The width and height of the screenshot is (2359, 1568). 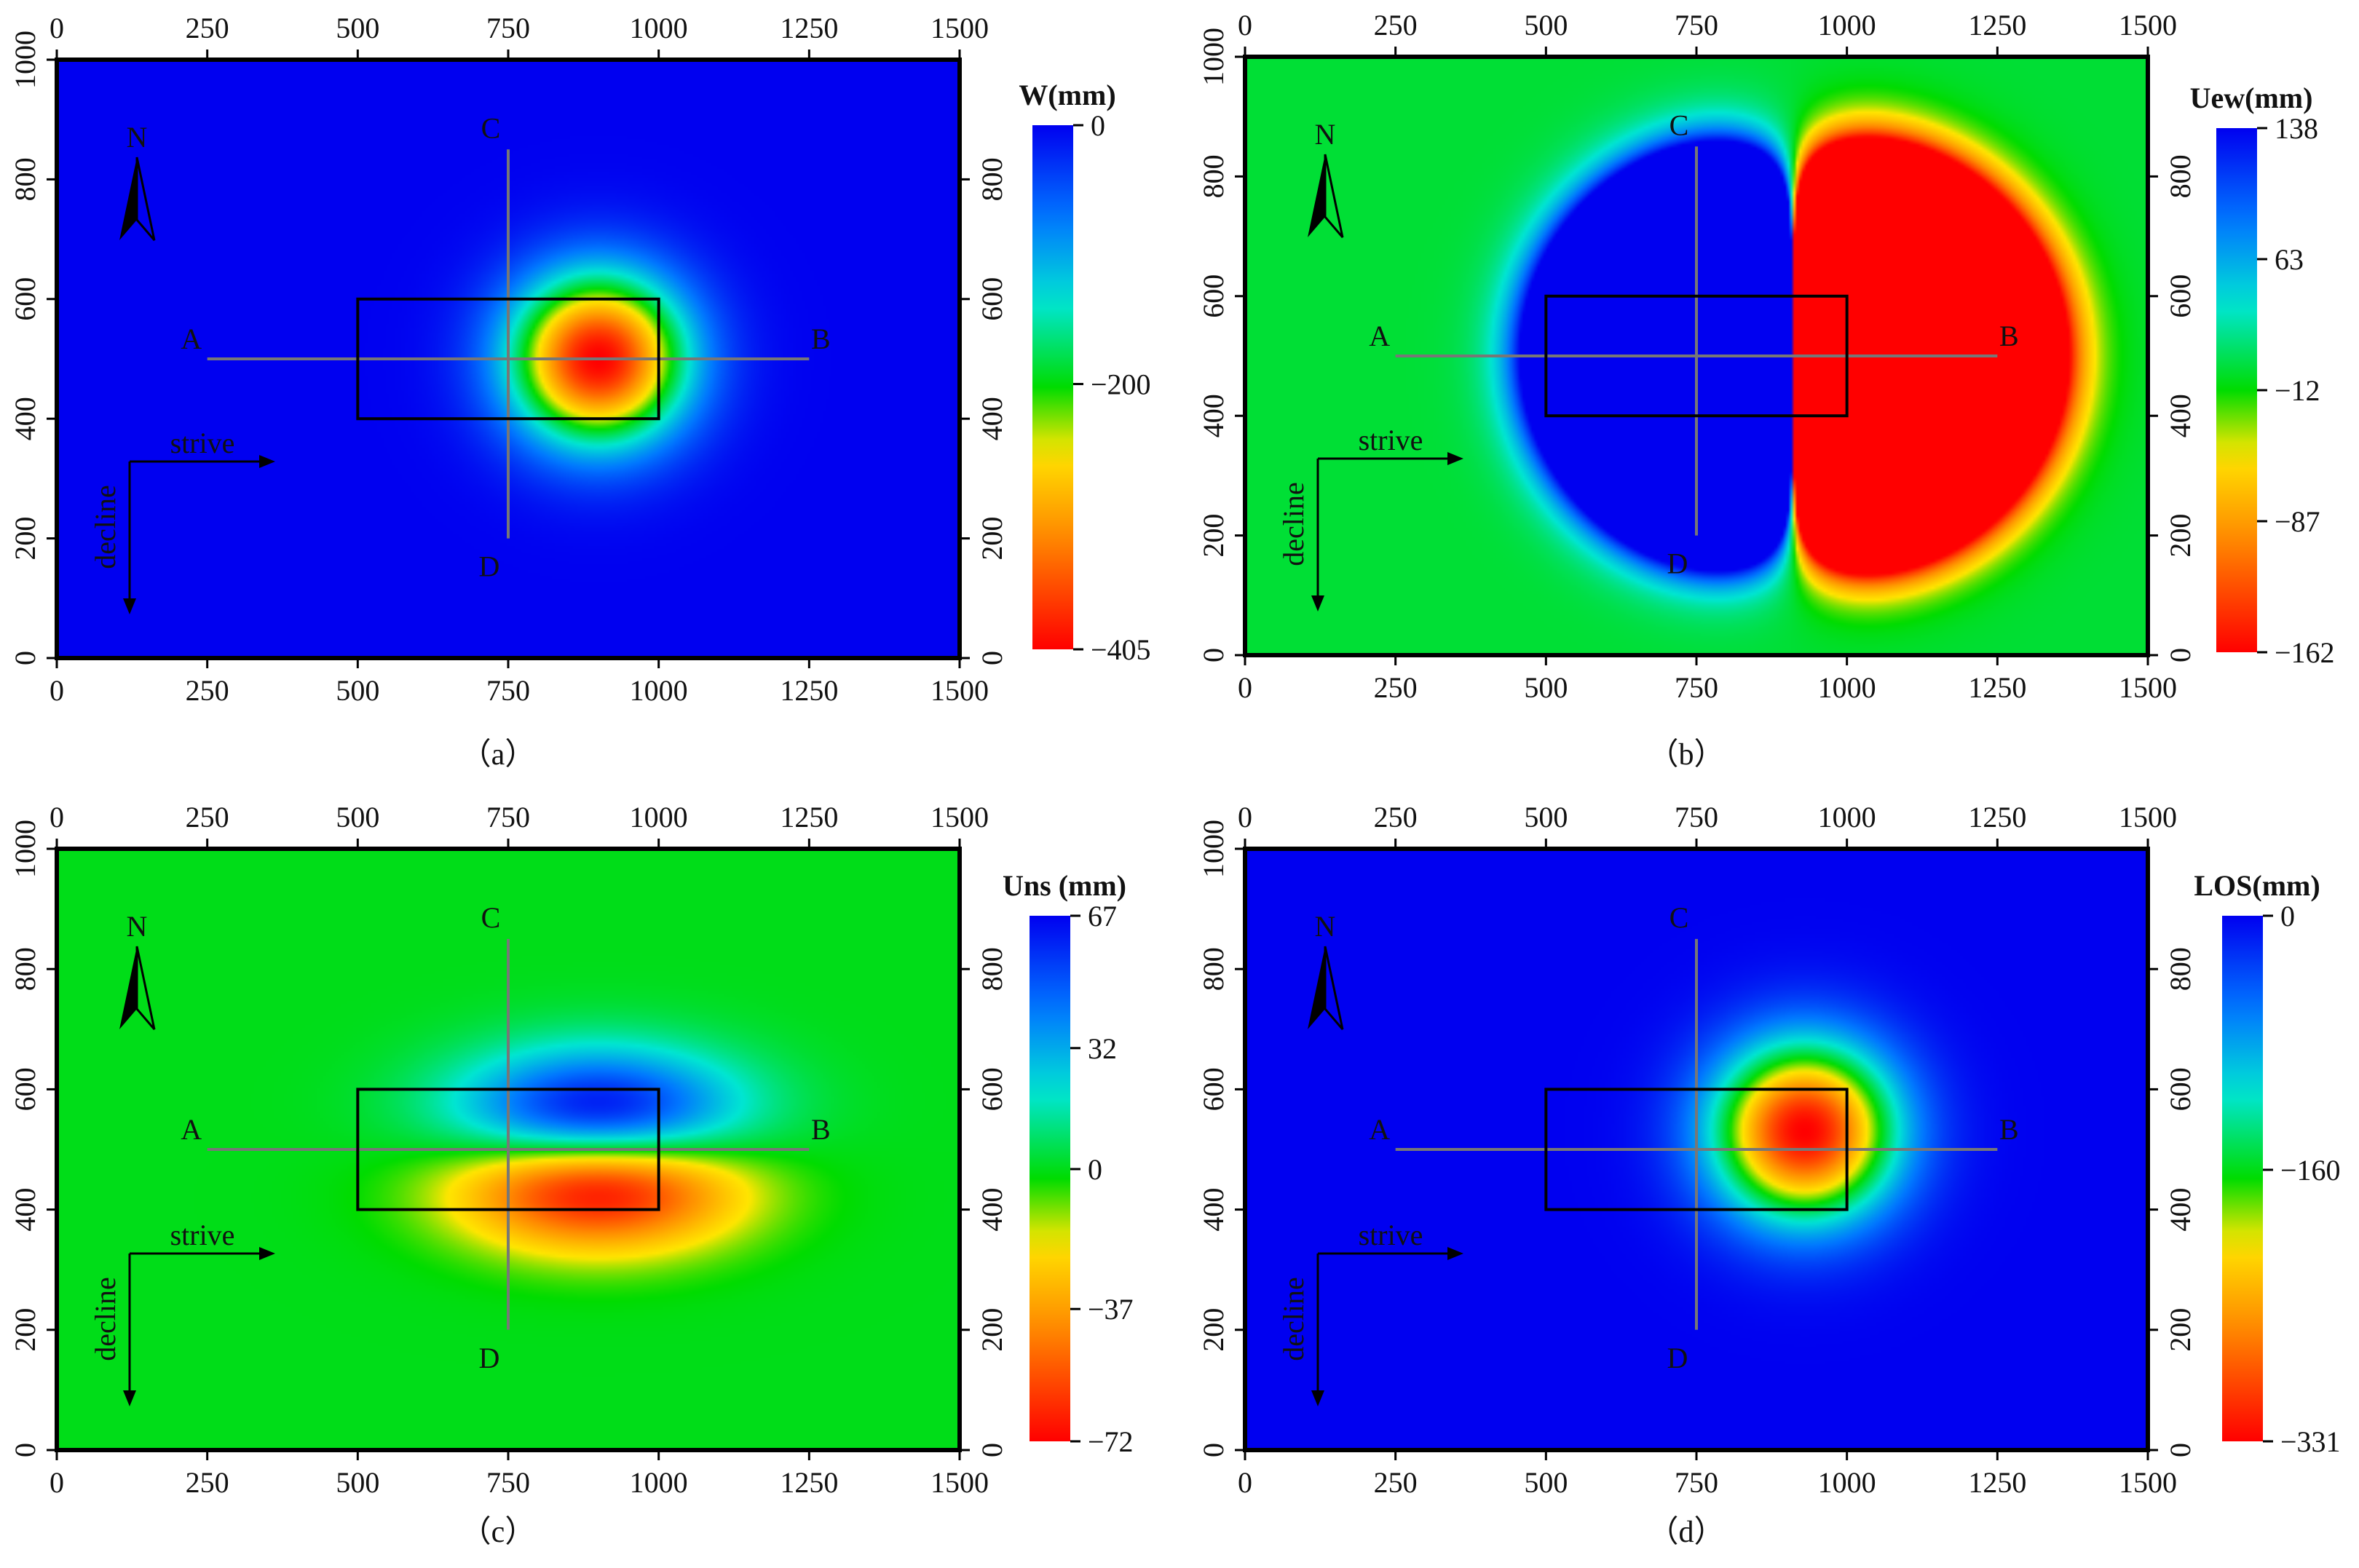 What do you see at coordinates (357, 818) in the screenshot?
I see `x-tick-label-top: 500` at bounding box center [357, 818].